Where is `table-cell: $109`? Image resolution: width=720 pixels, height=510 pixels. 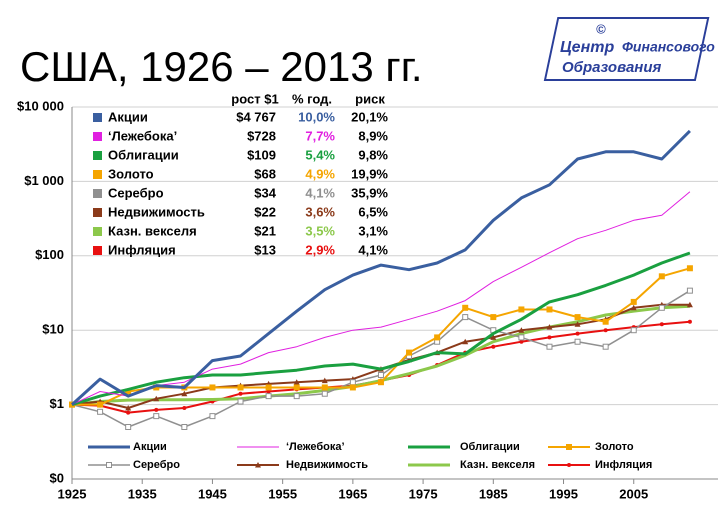
table-cell: $109 is located at coordinates (261, 154).